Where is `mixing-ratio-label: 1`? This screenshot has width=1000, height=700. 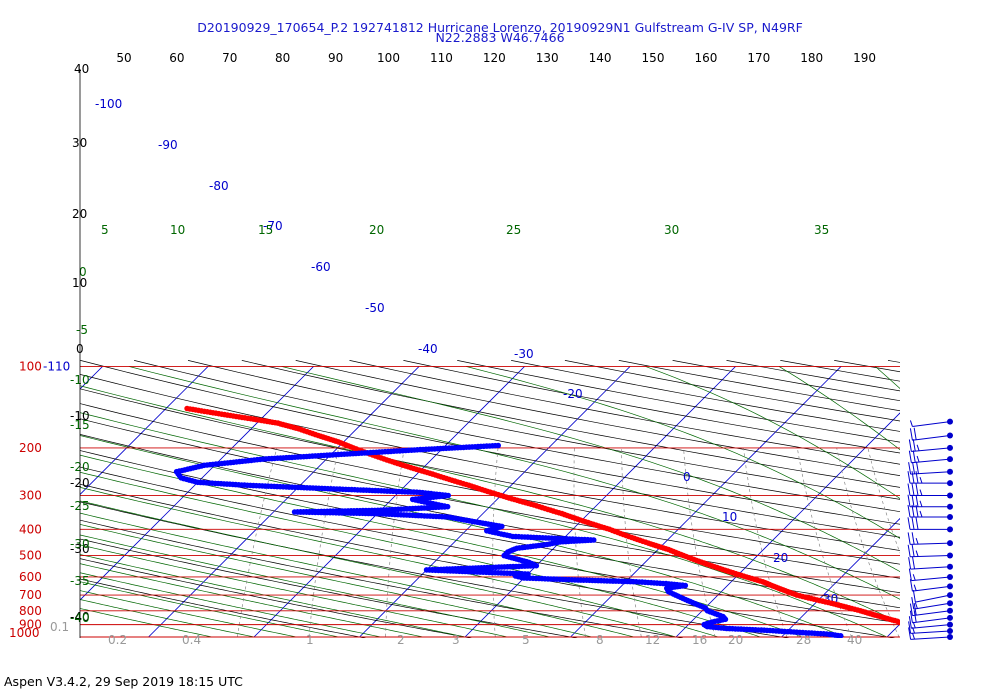 mixing-ratio-label: 1 is located at coordinates (310, 640).